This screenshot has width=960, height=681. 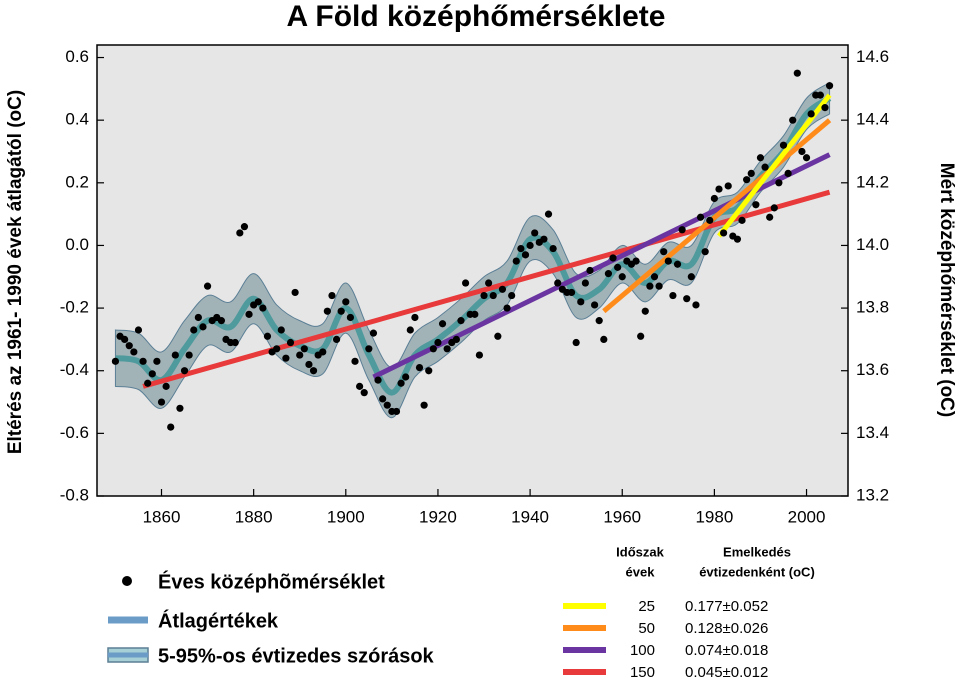 What do you see at coordinates (74, 369) in the screenshot?
I see `y-tick-label: -0.4` at bounding box center [74, 369].